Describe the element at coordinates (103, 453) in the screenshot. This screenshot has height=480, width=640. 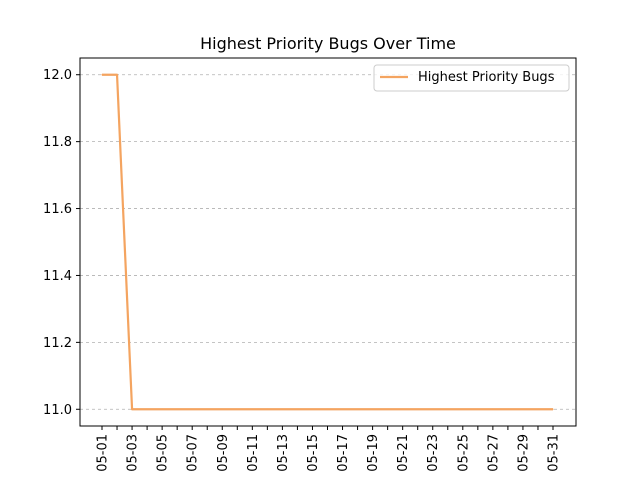
I see `x-tick-label: 05-01` at that location.